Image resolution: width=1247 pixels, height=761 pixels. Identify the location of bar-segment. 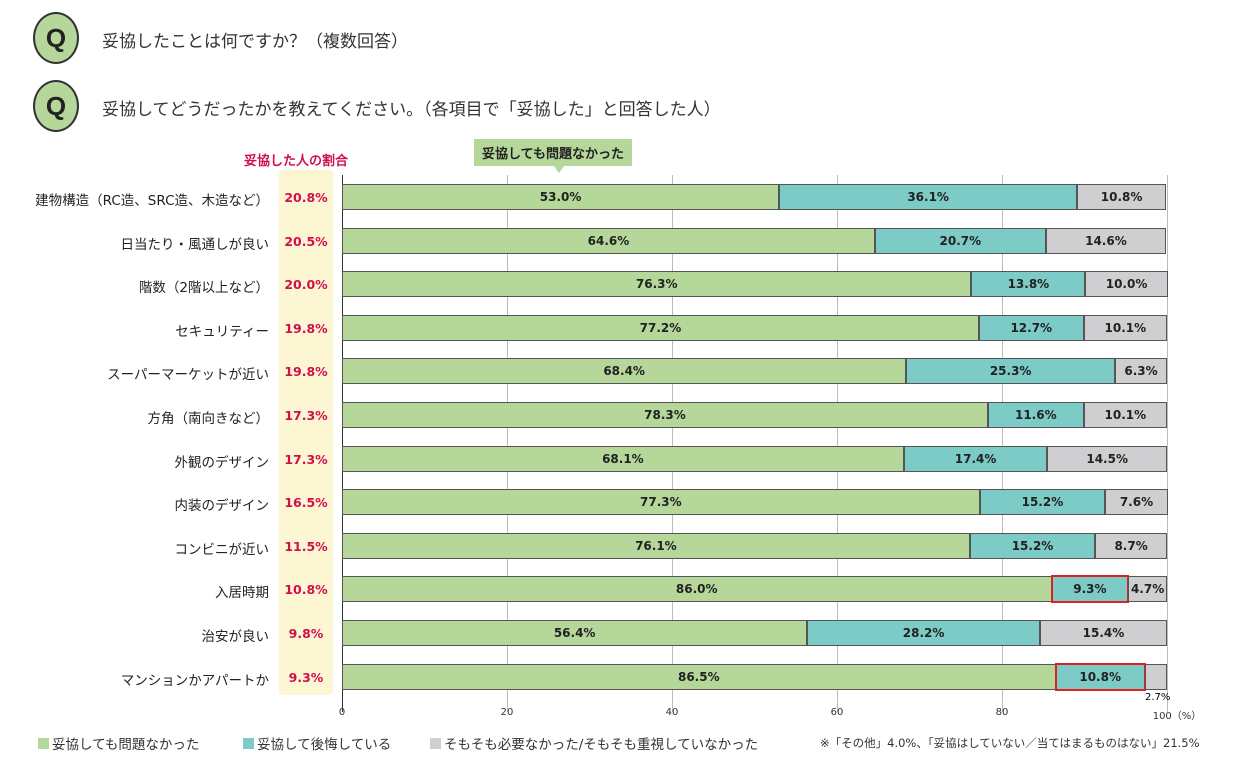
(1155, 676).